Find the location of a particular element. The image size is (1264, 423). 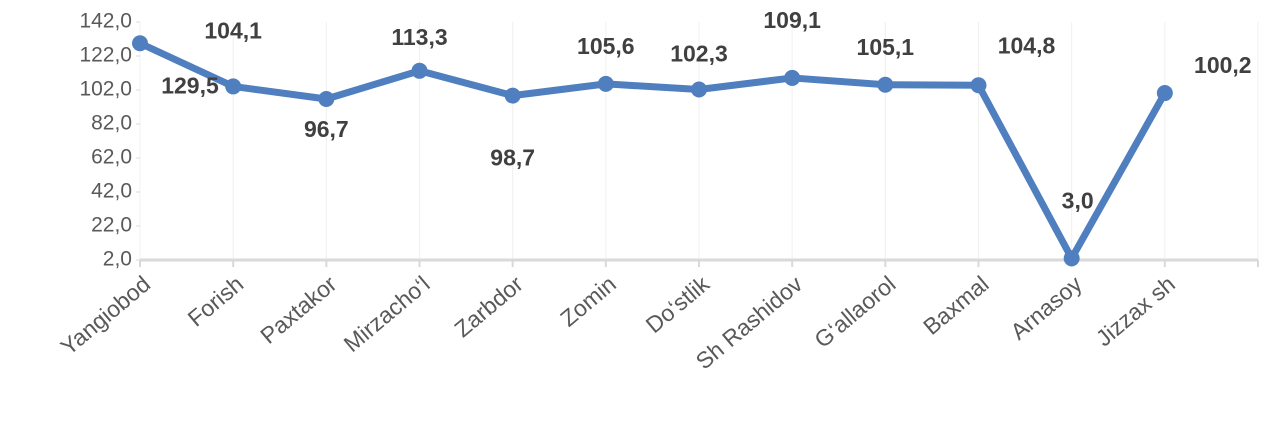

x-tick-label: Yangiobod is located at coordinates (105, 316).